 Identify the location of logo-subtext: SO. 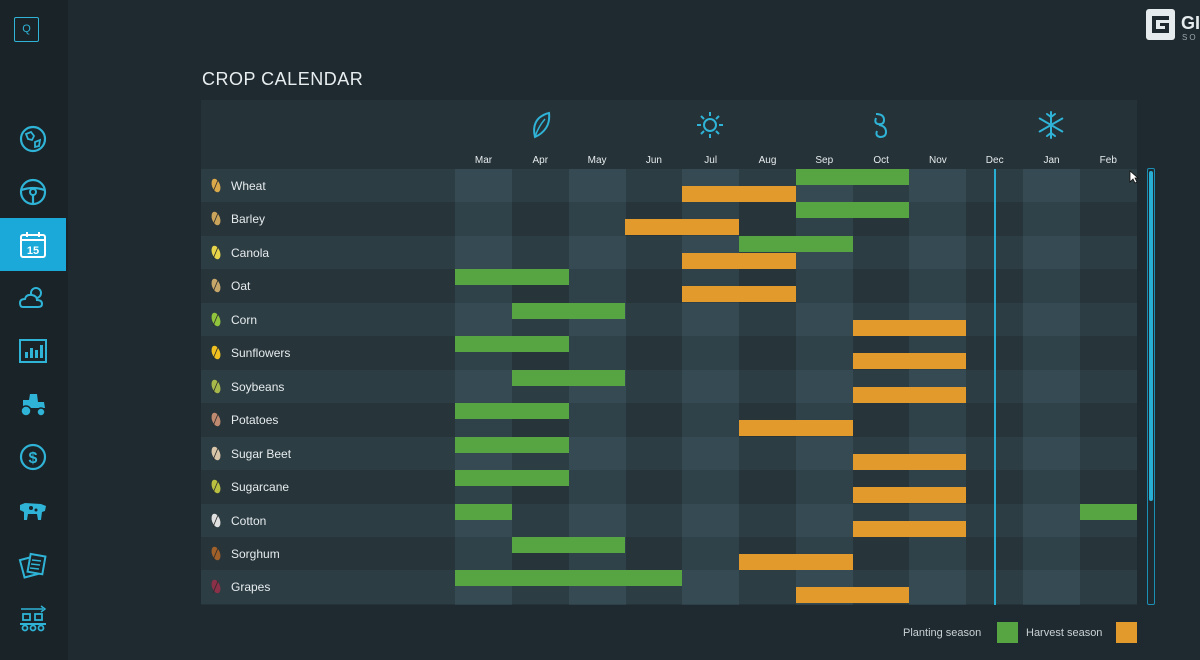
(1190, 37).